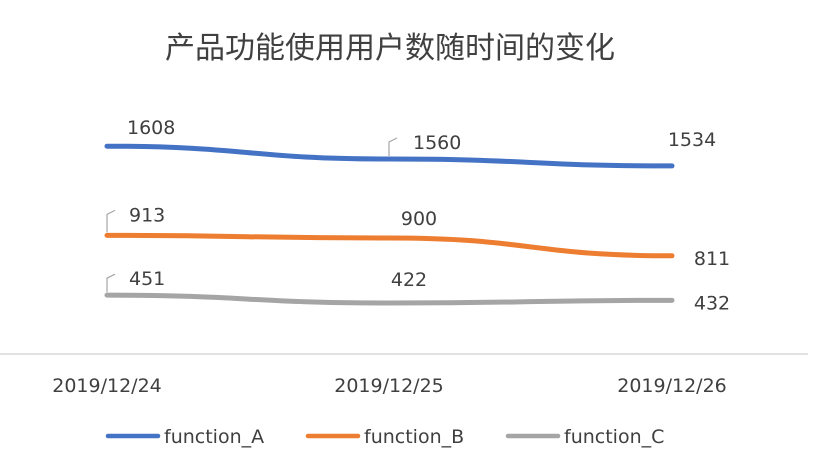  Describe the element at coordinates (147, 215) in the screenshot. I see `data-label-function-b-0: 913` at that location.